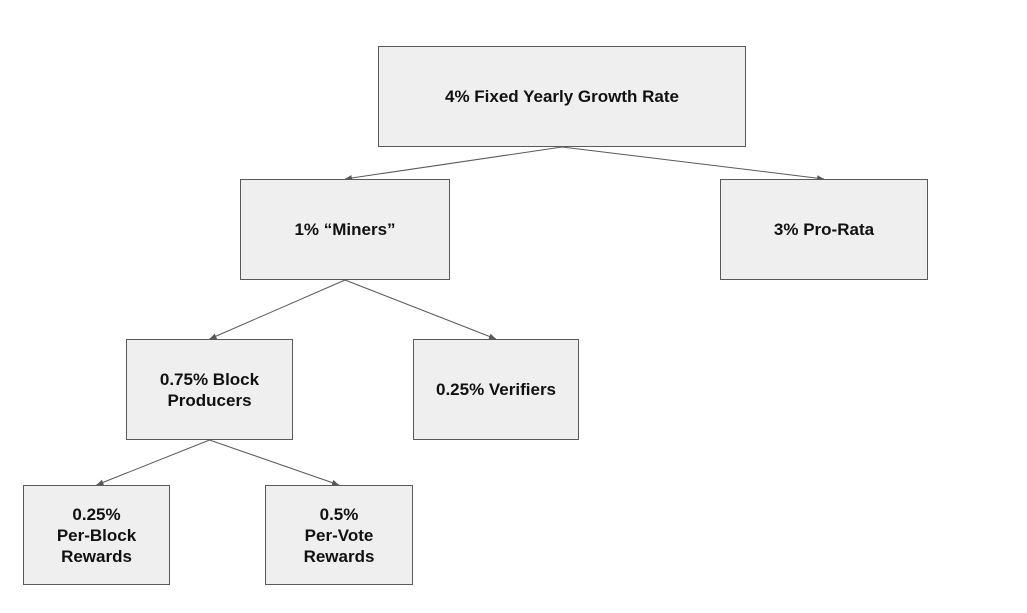 Image resolution: width=1027 pixels, height=613 pixels. What do you see at coordinates (209, 389) in the screenshot?
I see `node-block-producers: 0.75% Block Producers` at bounding box center [209, 389].